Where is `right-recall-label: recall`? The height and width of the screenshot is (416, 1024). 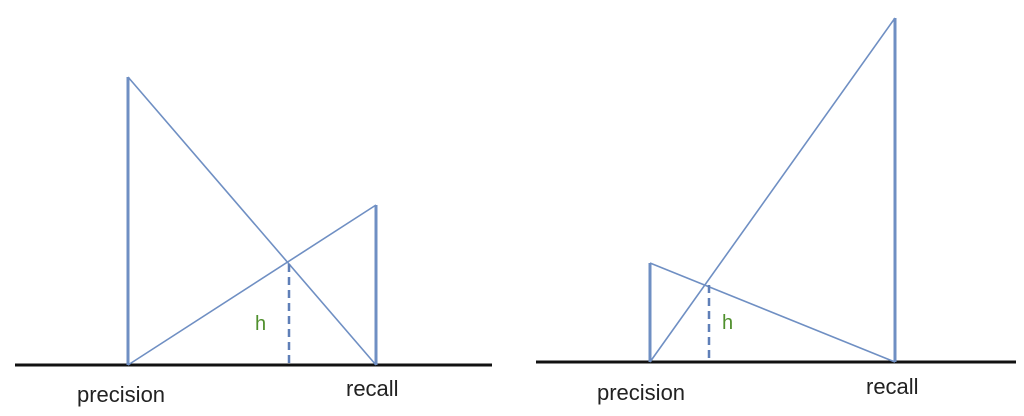
right-recall-label: recall is located at coordinates (892, 386).